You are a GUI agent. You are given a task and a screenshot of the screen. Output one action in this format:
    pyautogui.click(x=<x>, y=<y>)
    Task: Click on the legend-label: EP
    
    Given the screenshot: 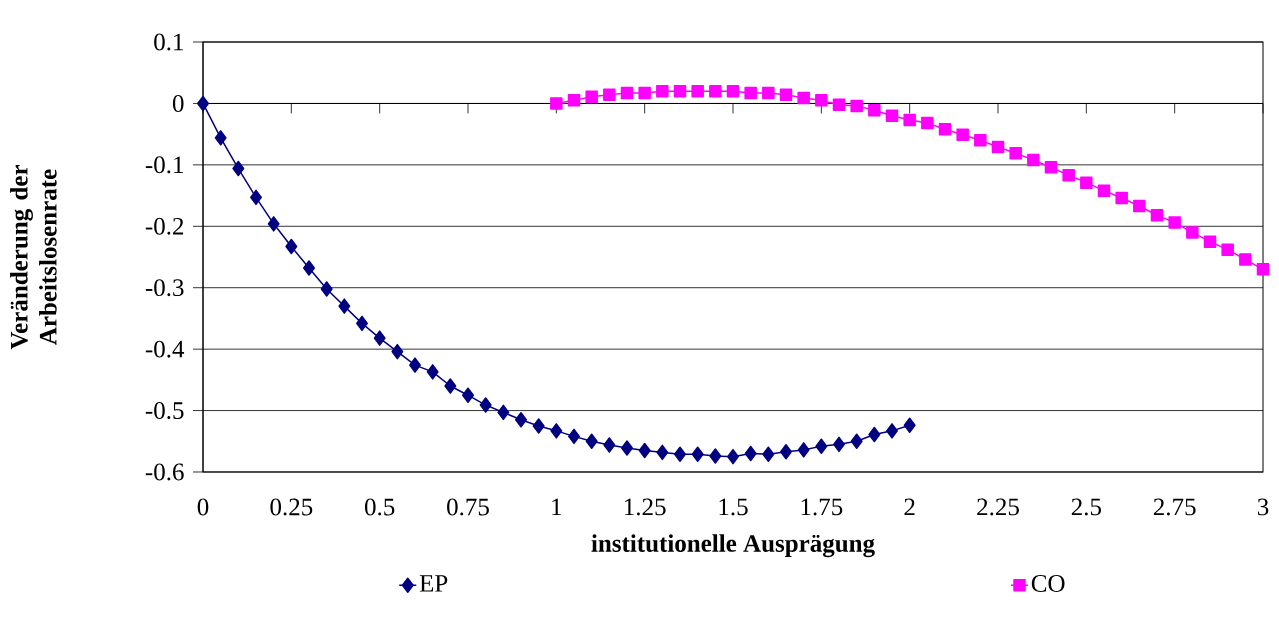 What is the action you would take?
    pyautogui.click(x=433, y=583)
    